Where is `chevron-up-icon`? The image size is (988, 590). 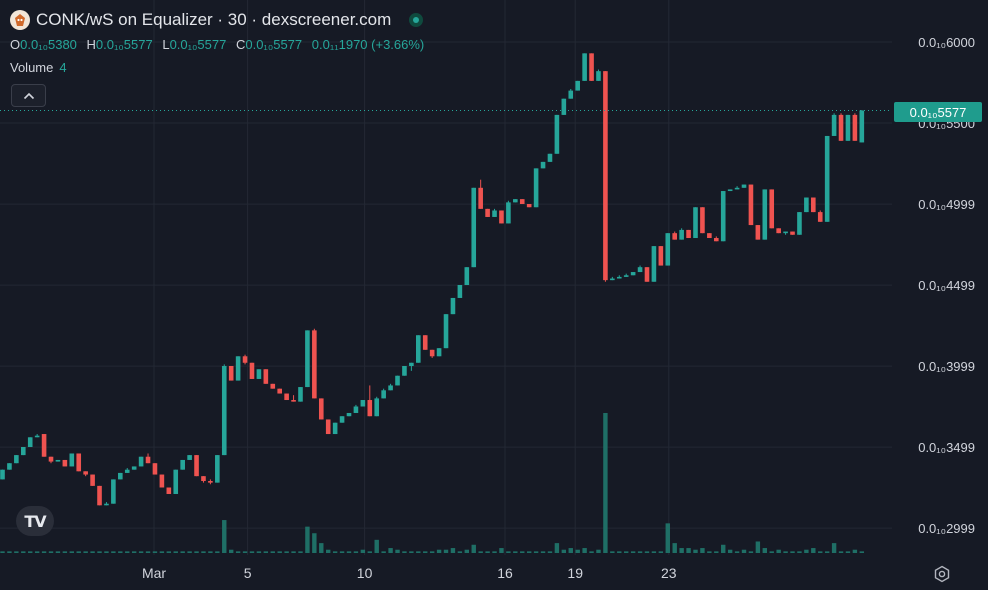 chevron-up-icon is located at coordinates (28, 95).